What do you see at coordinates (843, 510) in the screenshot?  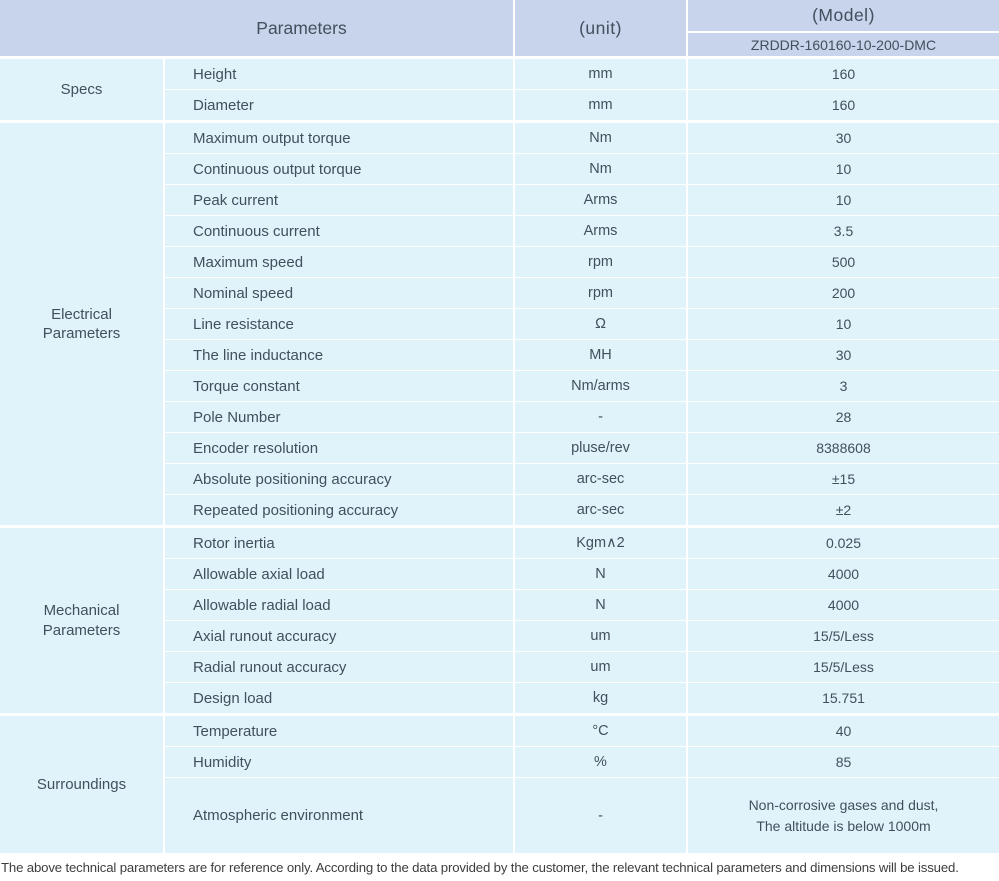 I see `value-cell: ±2` at bounding box center [843, 510].